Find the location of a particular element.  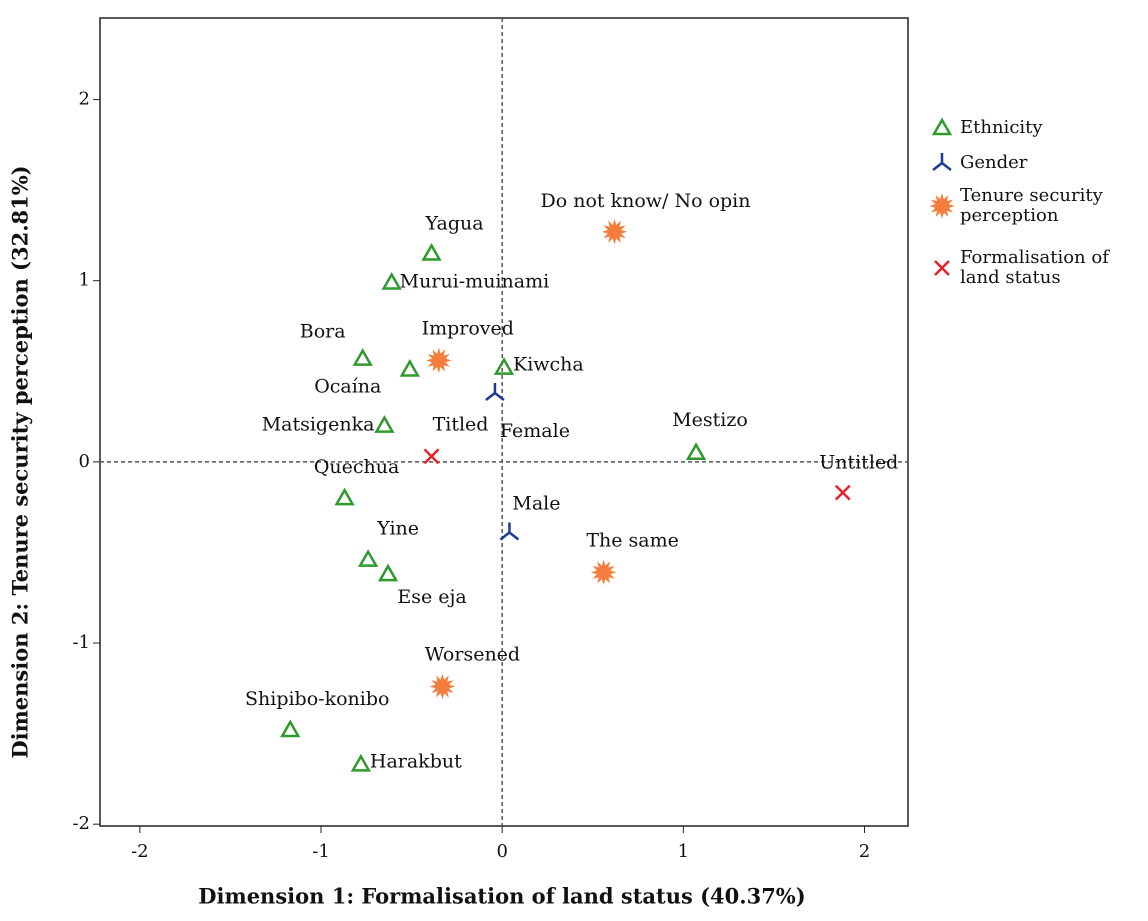

legend-label: Ethnicity is located at coordinates (1001, 127).